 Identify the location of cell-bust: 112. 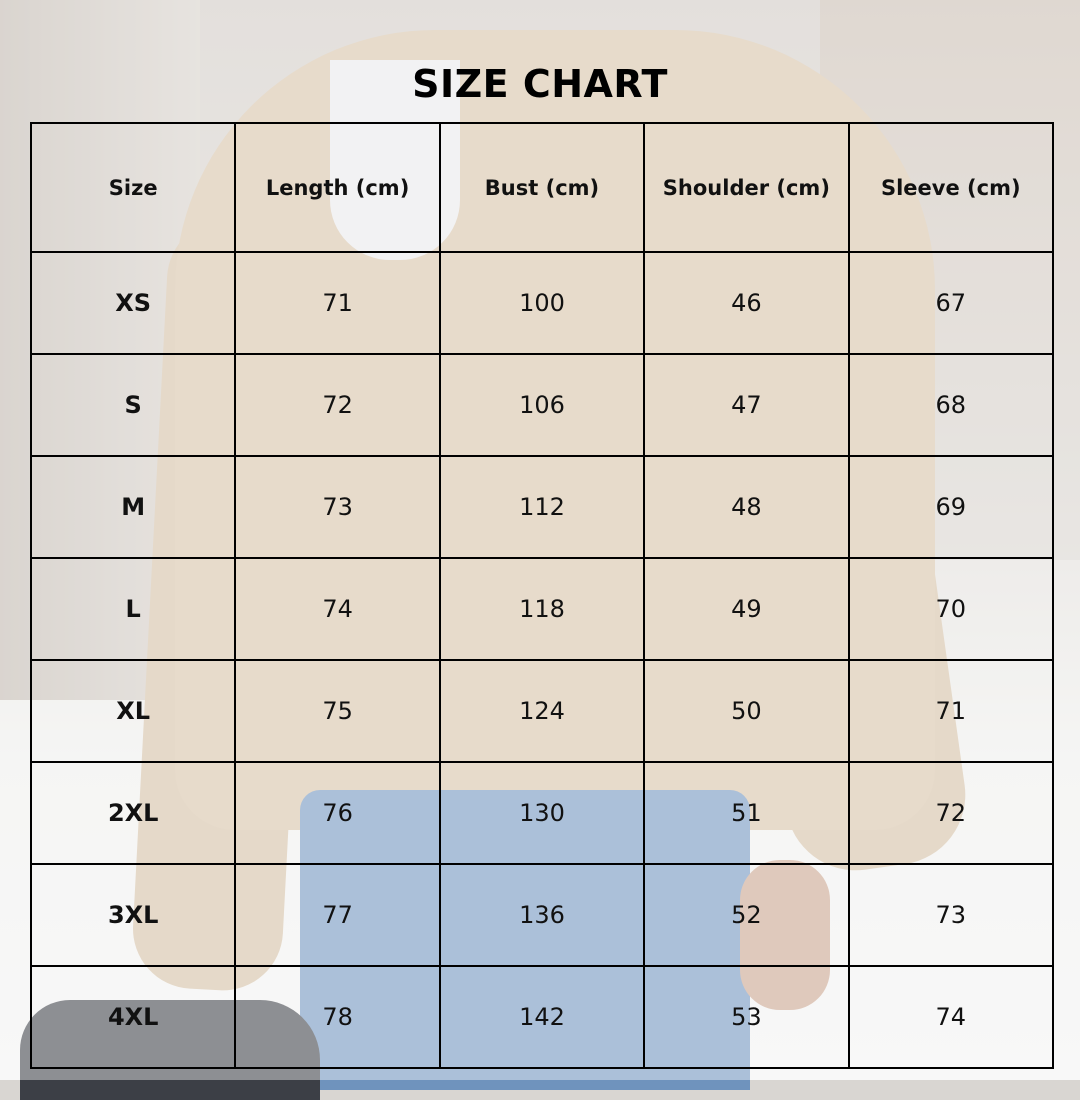
(542, 507).